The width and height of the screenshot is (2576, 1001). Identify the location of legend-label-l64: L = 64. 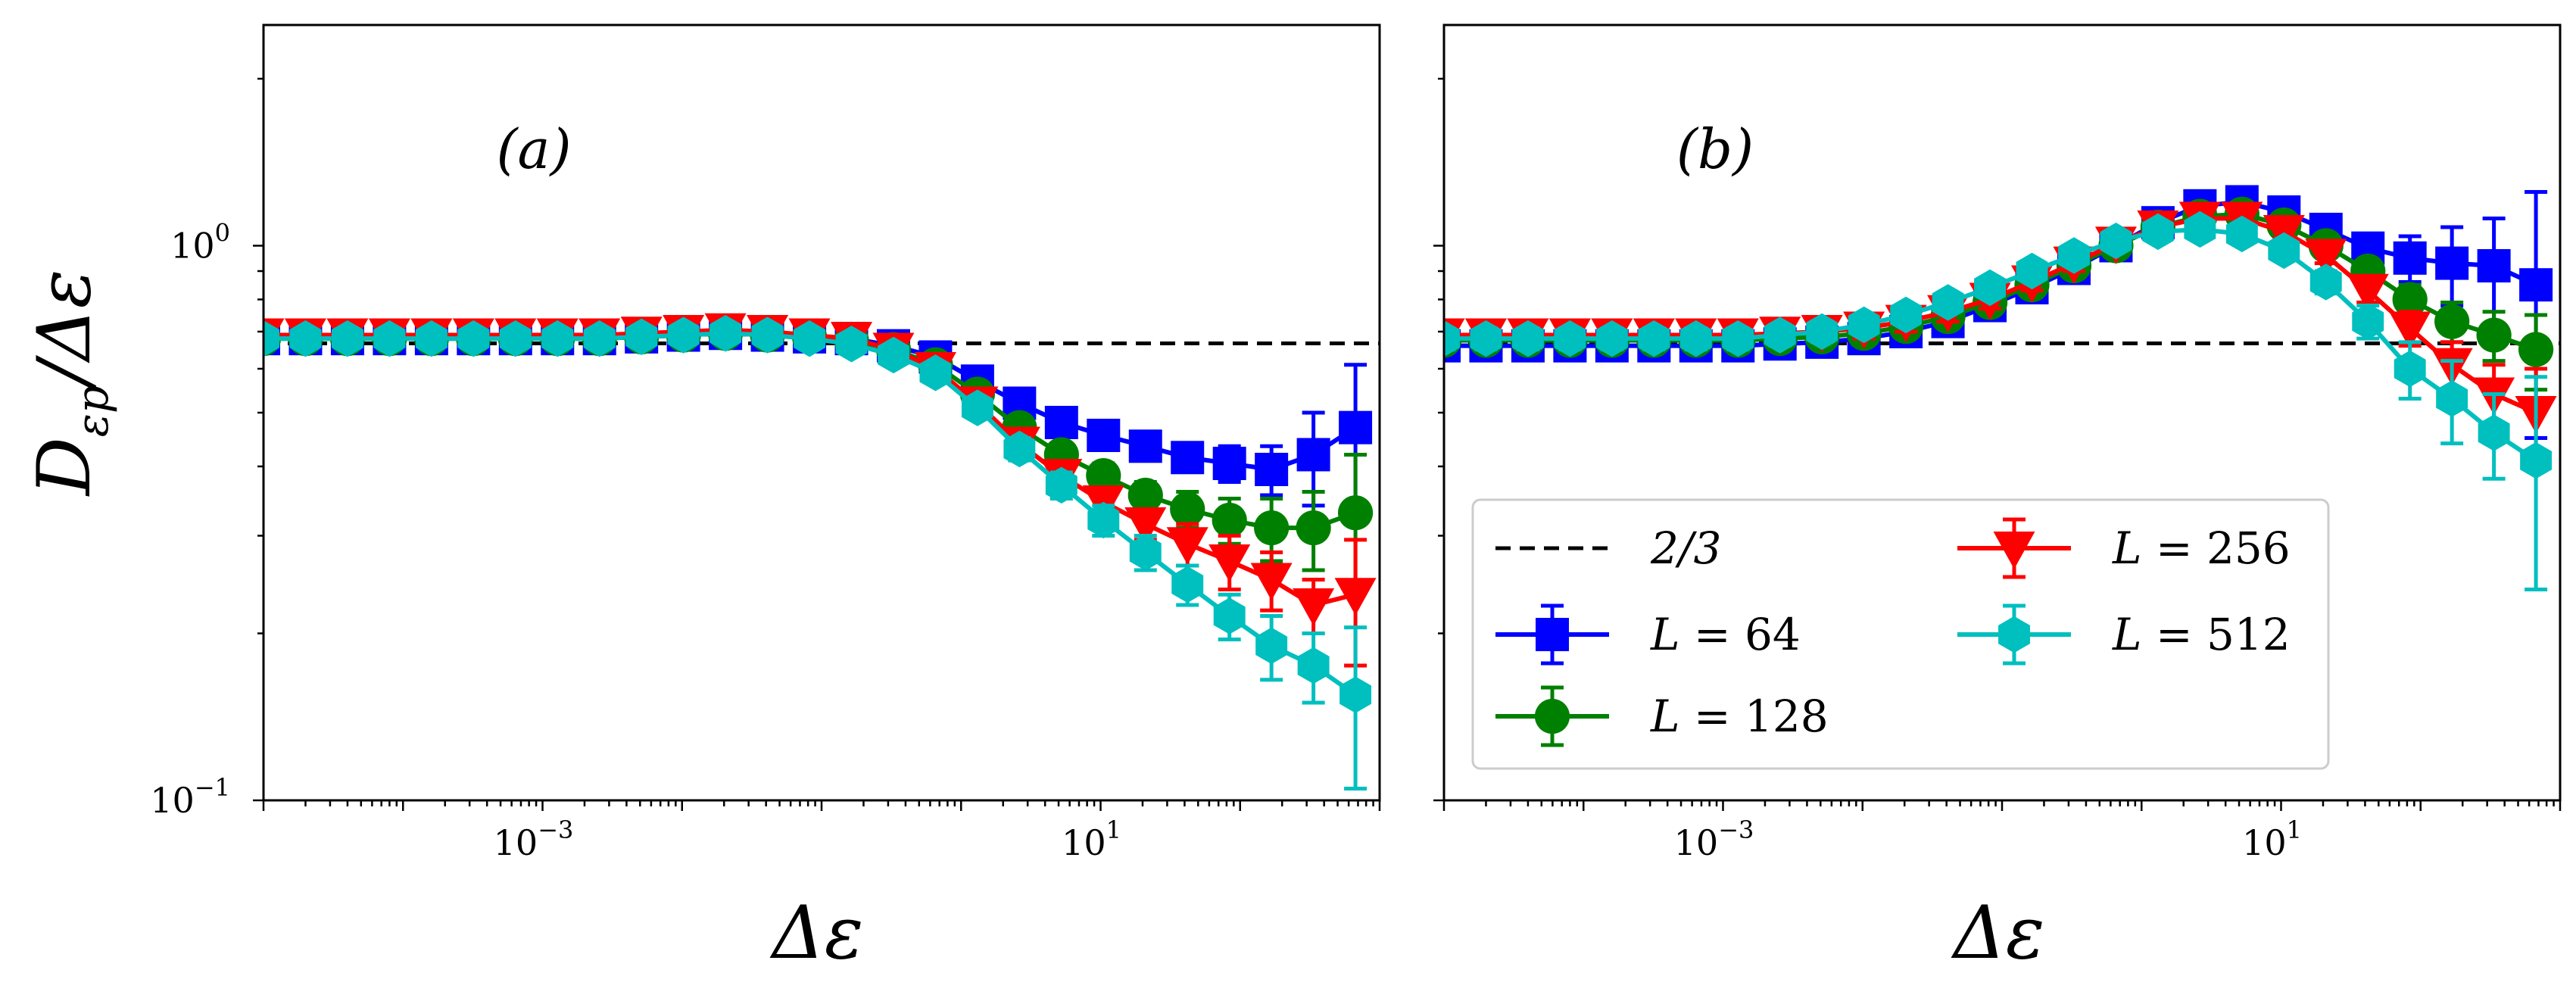
(1725, 634).